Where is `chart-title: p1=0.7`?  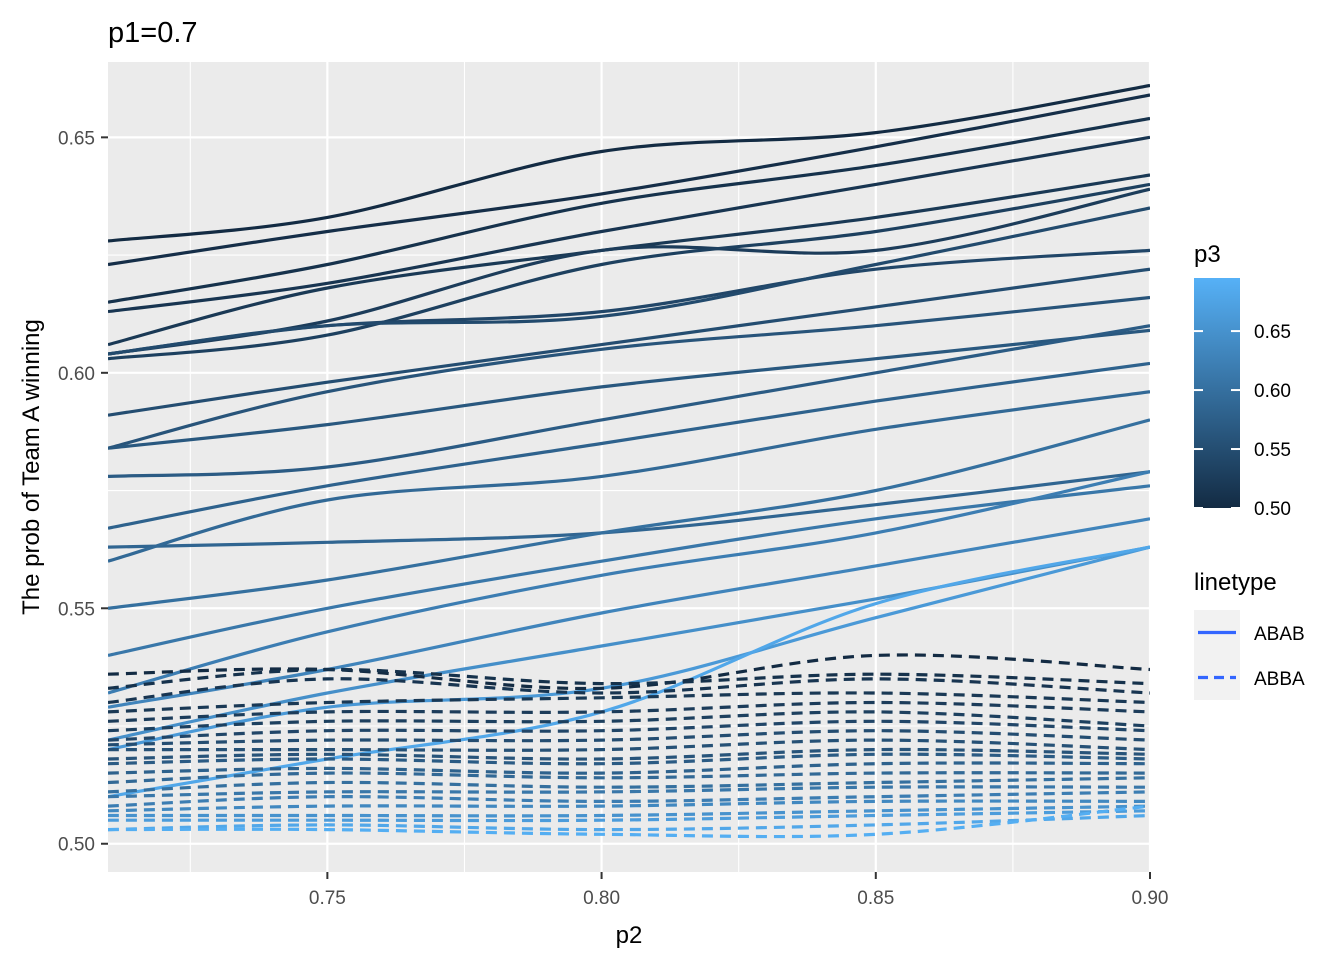
chart-title: p1=0.7 is located at coordinates (153, 33).